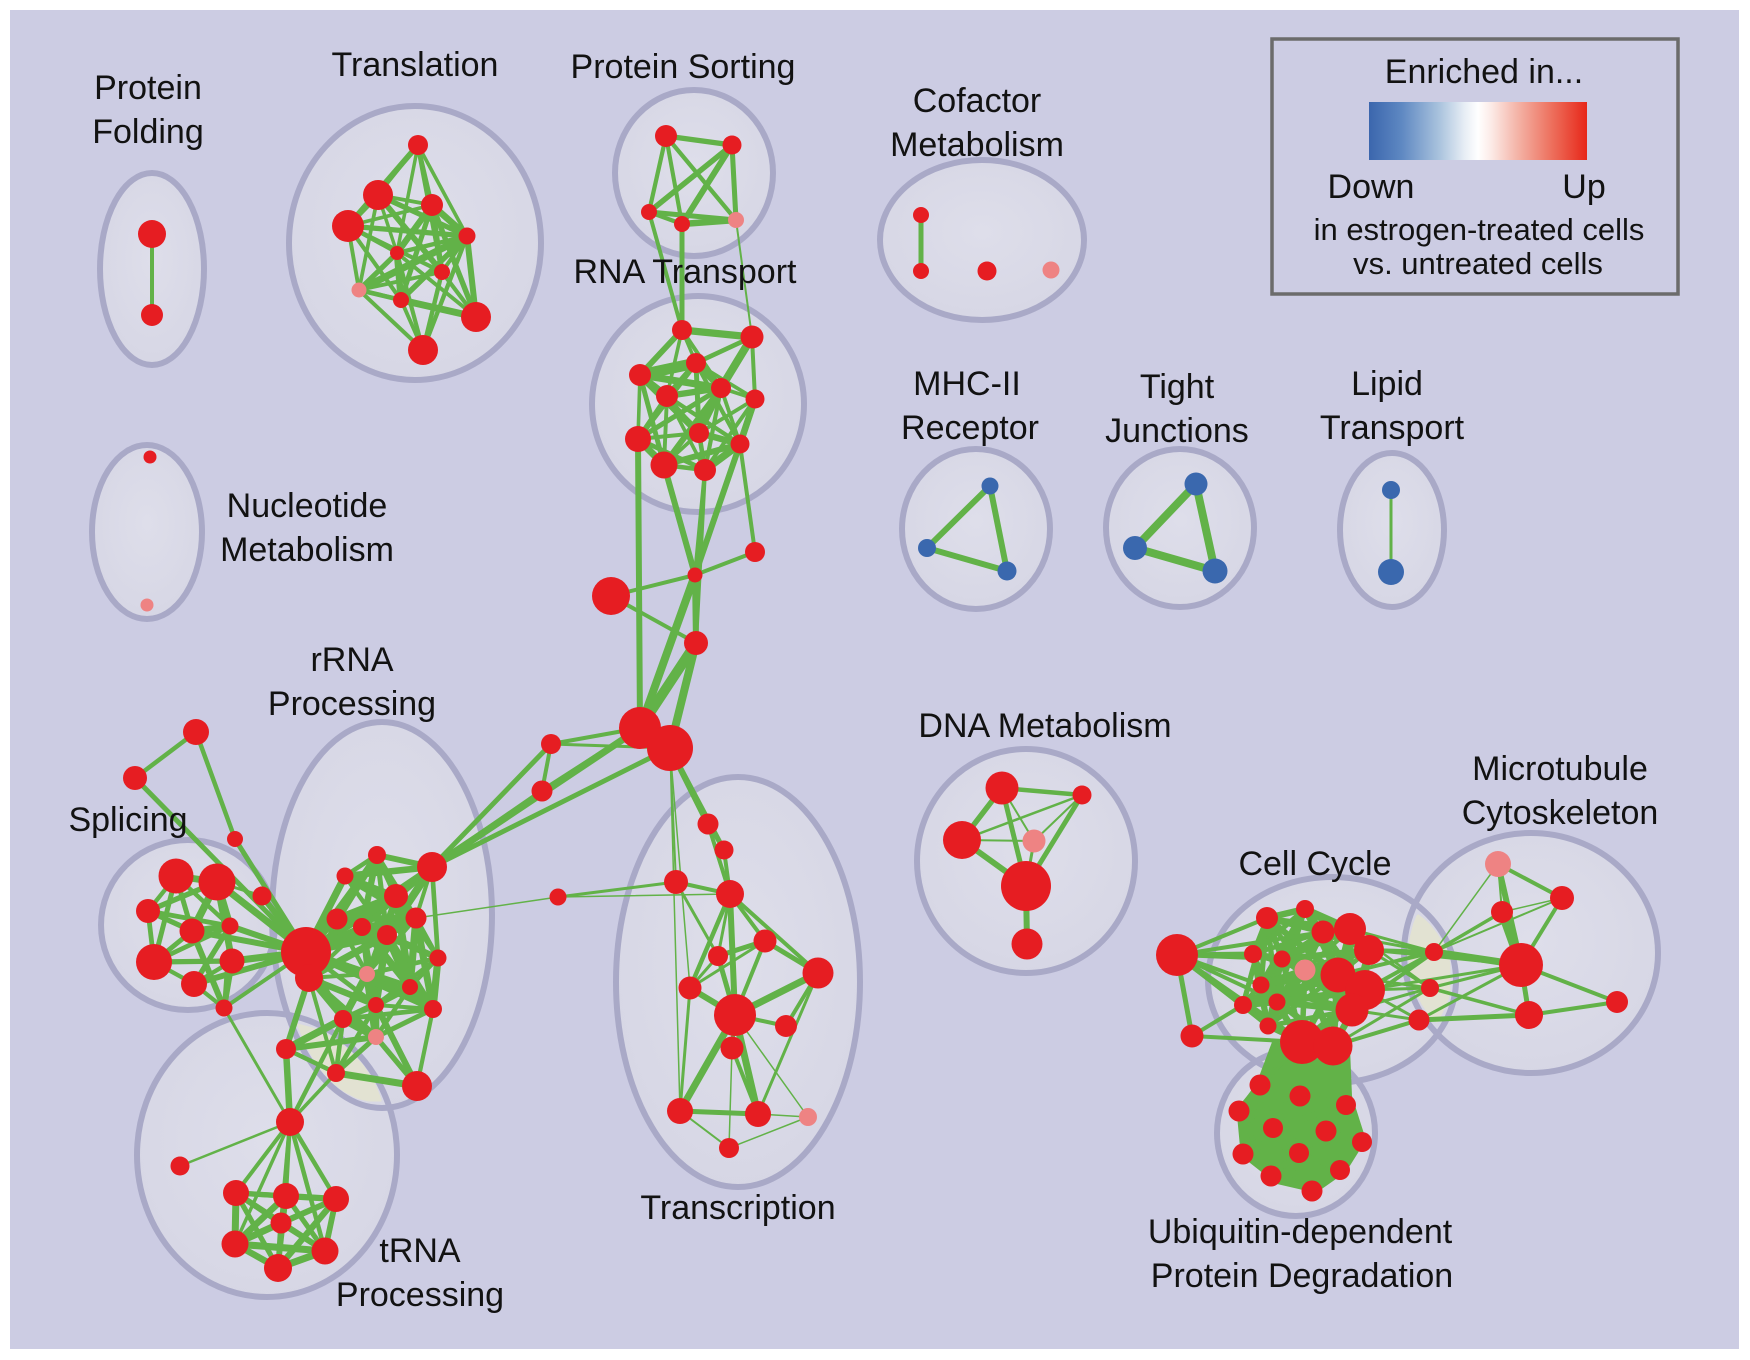 The image size is (1750, 1360). I want to click on svg-text: Protein, so click(148, 88).